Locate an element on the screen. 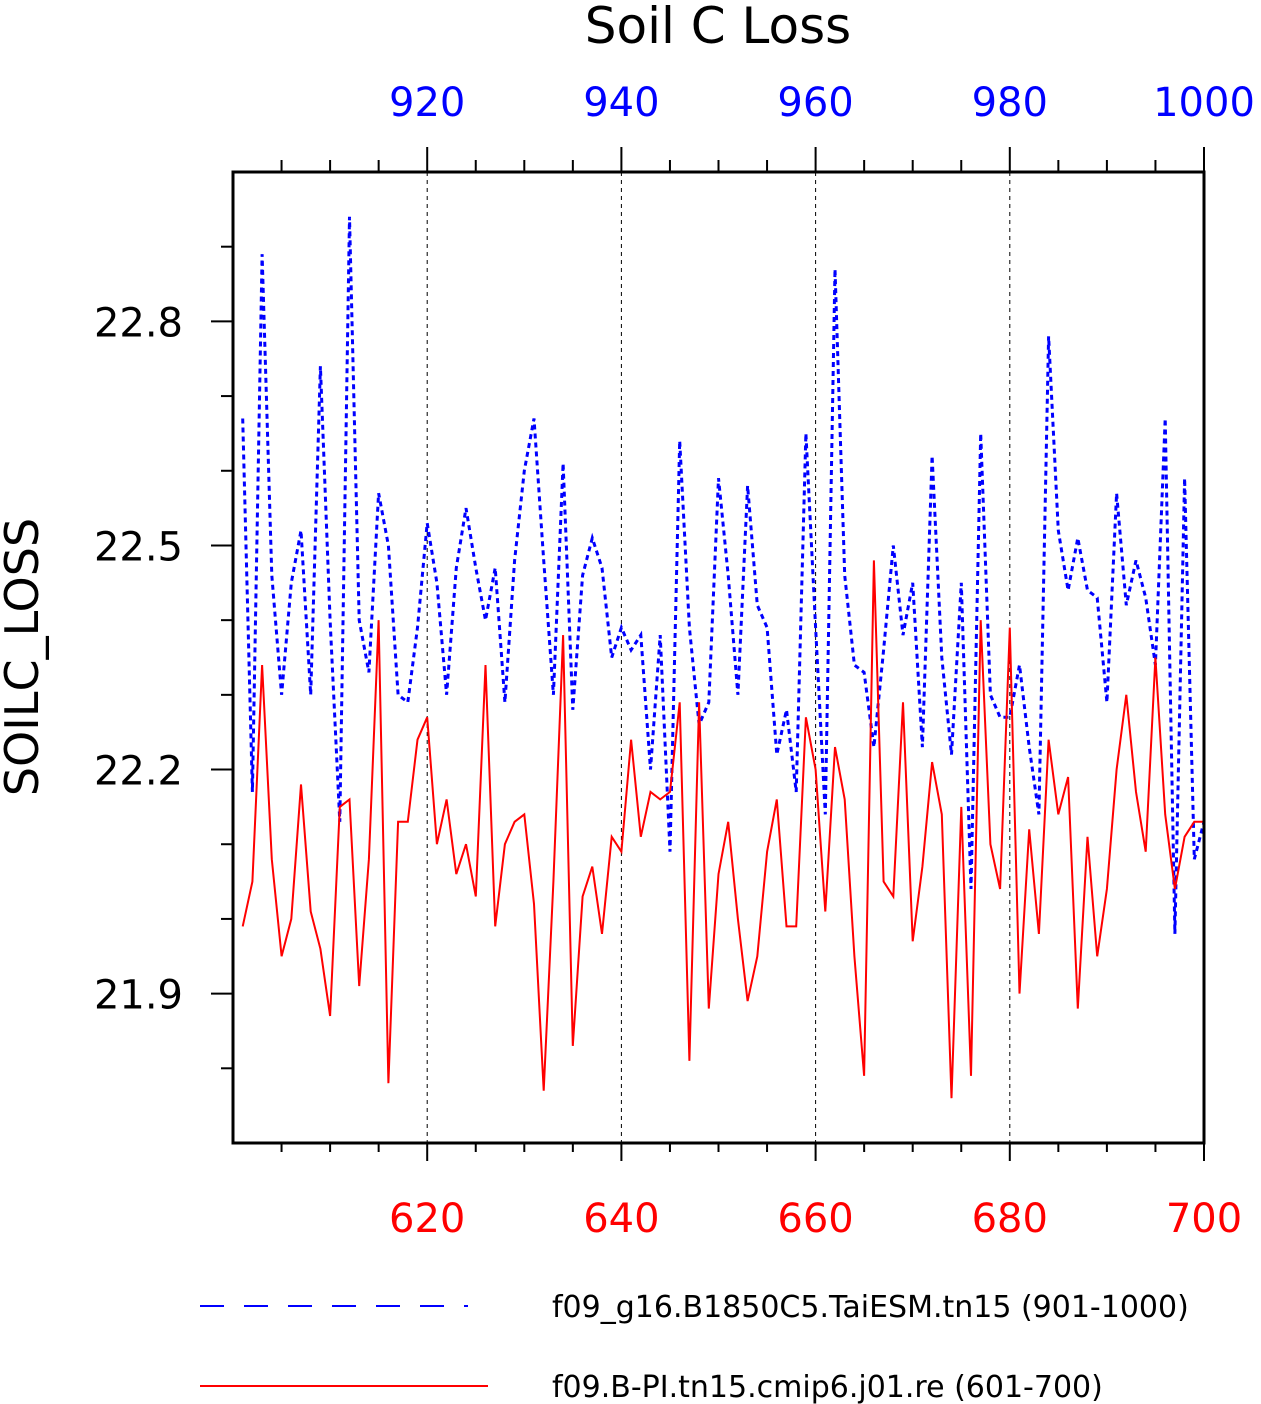  chart-title: Soil C Loss is located at coordinates (718, 27).